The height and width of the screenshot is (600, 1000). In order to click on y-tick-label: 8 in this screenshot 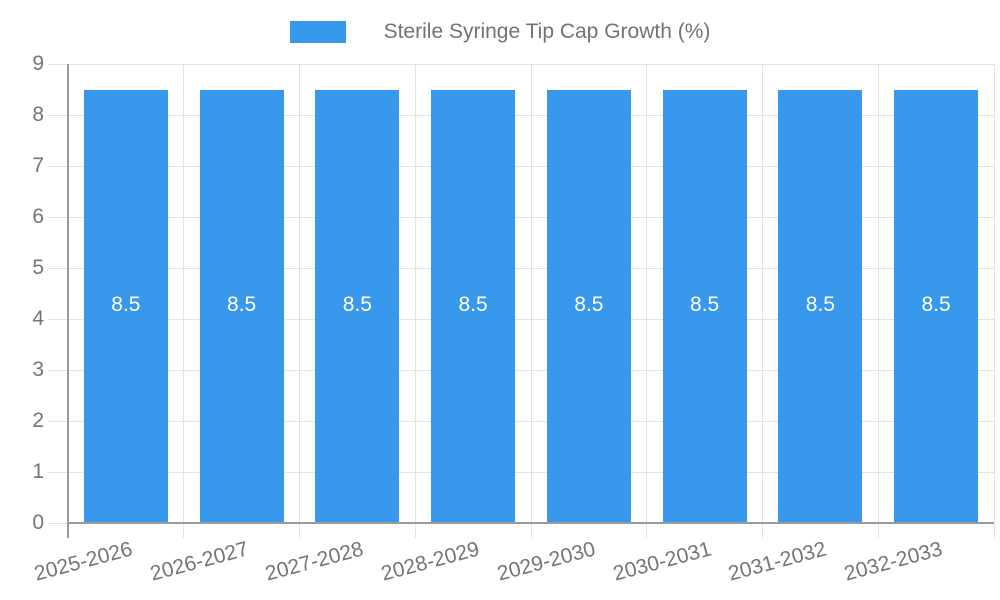, I will do `click(38, 114)`.